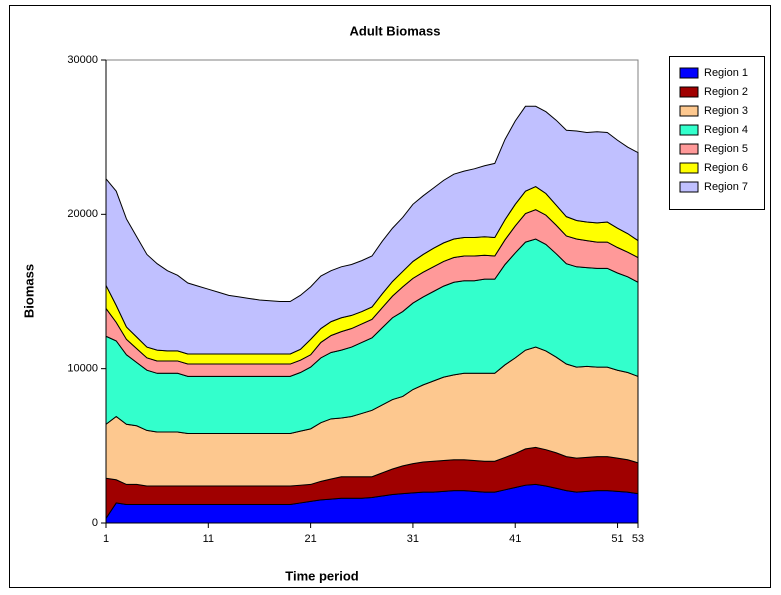 This screenshot has height=595, width=781. I want to click on y-axis-label: Biomass, so click(28, 291).